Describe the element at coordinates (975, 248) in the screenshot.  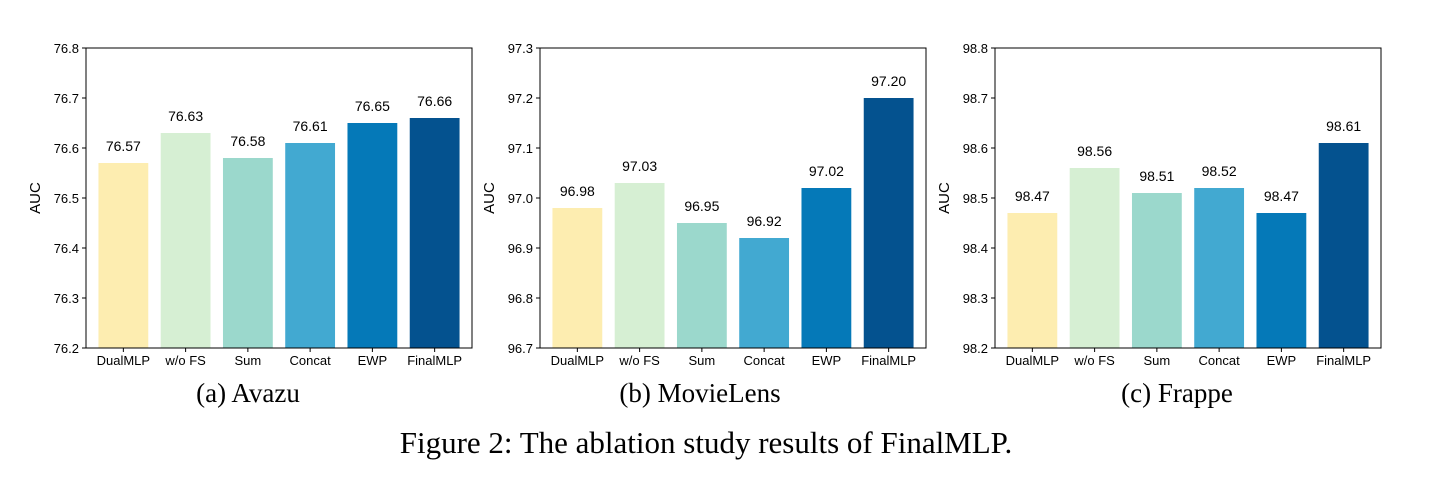
I see `y-tick-label: 98.4` at that location.